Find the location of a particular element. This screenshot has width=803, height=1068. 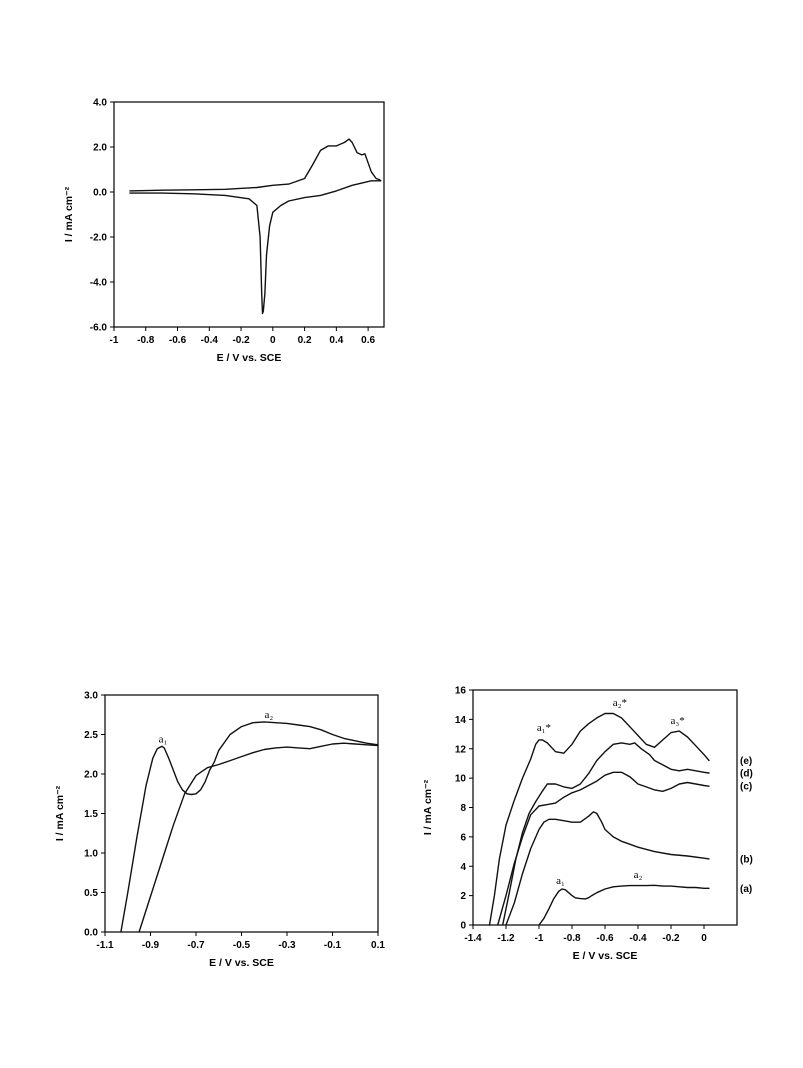

chart-3-y-tick-label: 10 is located at coordinates (461, 779).